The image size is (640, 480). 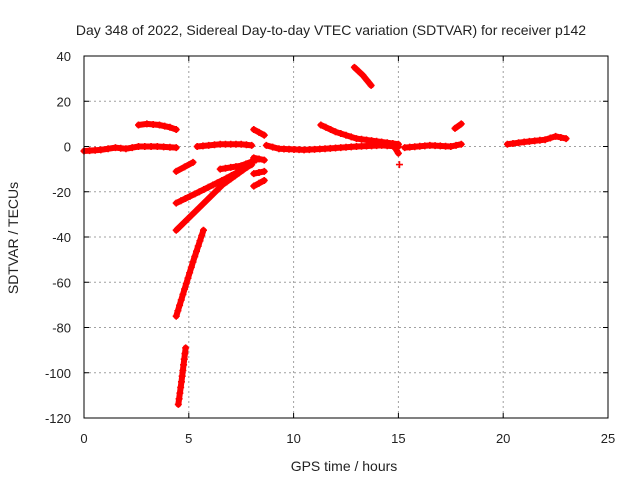 I want to click on segment-short-4.4-a, so click(x=184, y=166).